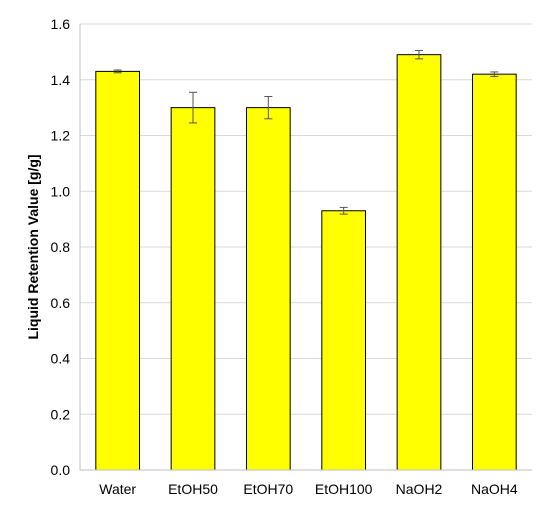 The height and width of the screenshot is (515, 550). I want to click on bar-etoh100, so click(344, 340).